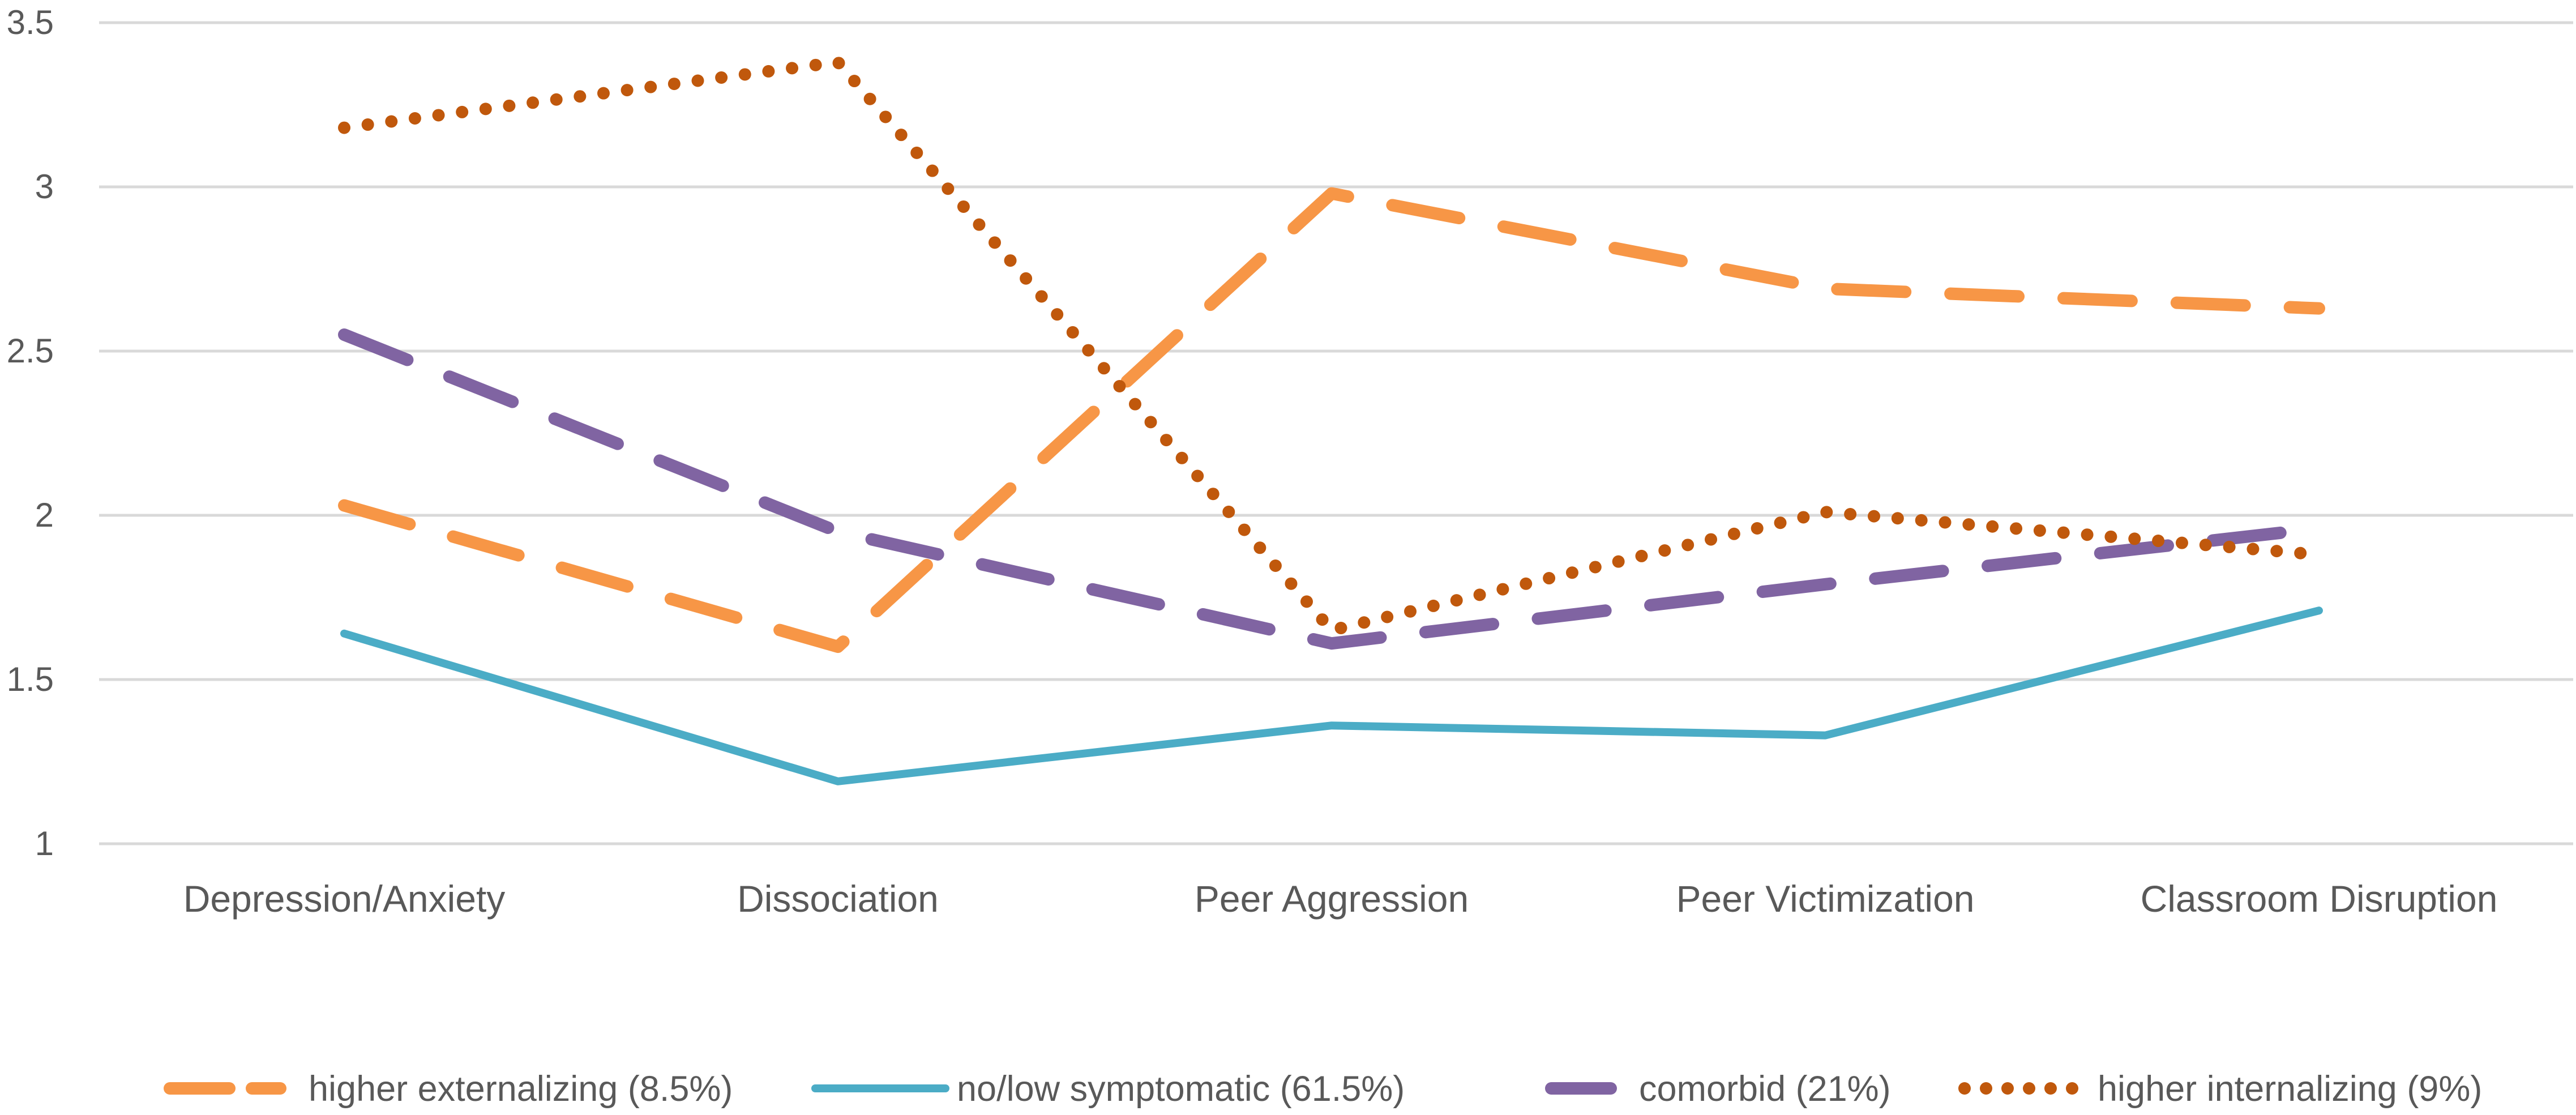 The width and height of the screenshot is (2576, 1115). Describe the element at coordinates (1181, 1089) in the screenshot. I see `legend-label: no/low symptomatic (61.5%)` at that location.